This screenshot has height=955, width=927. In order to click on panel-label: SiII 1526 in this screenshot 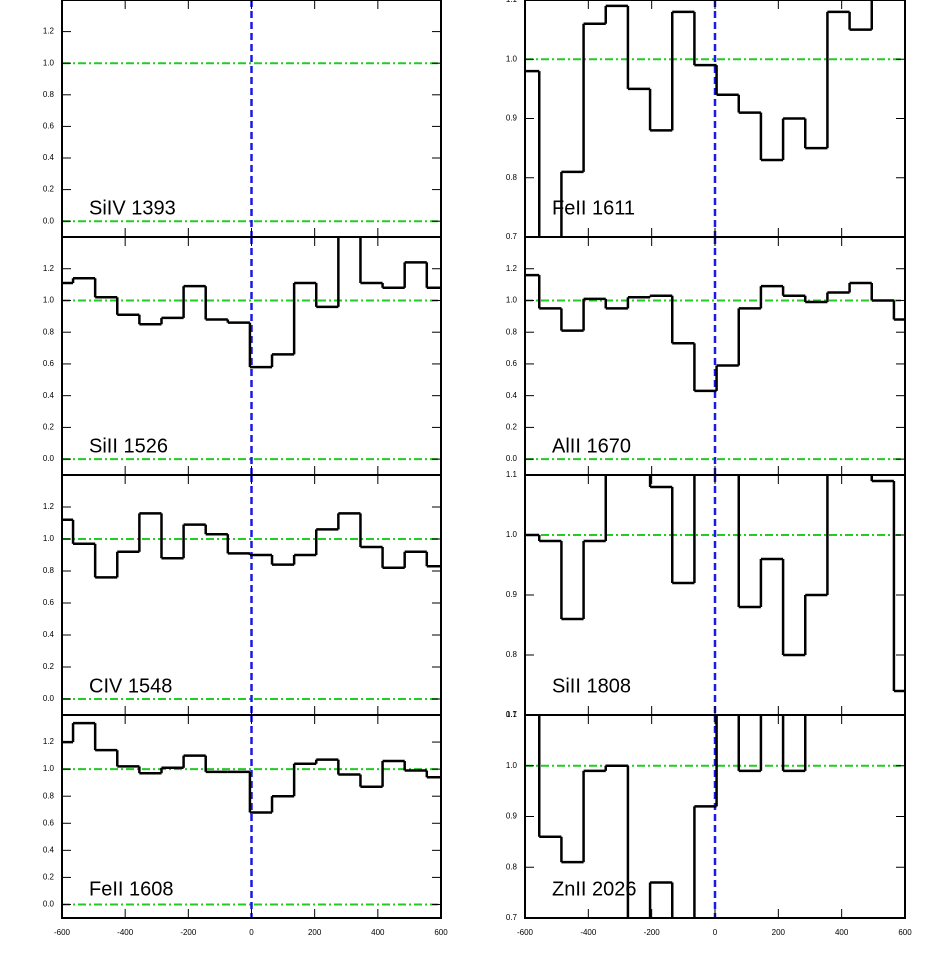, I will do `click(128, 446)`.